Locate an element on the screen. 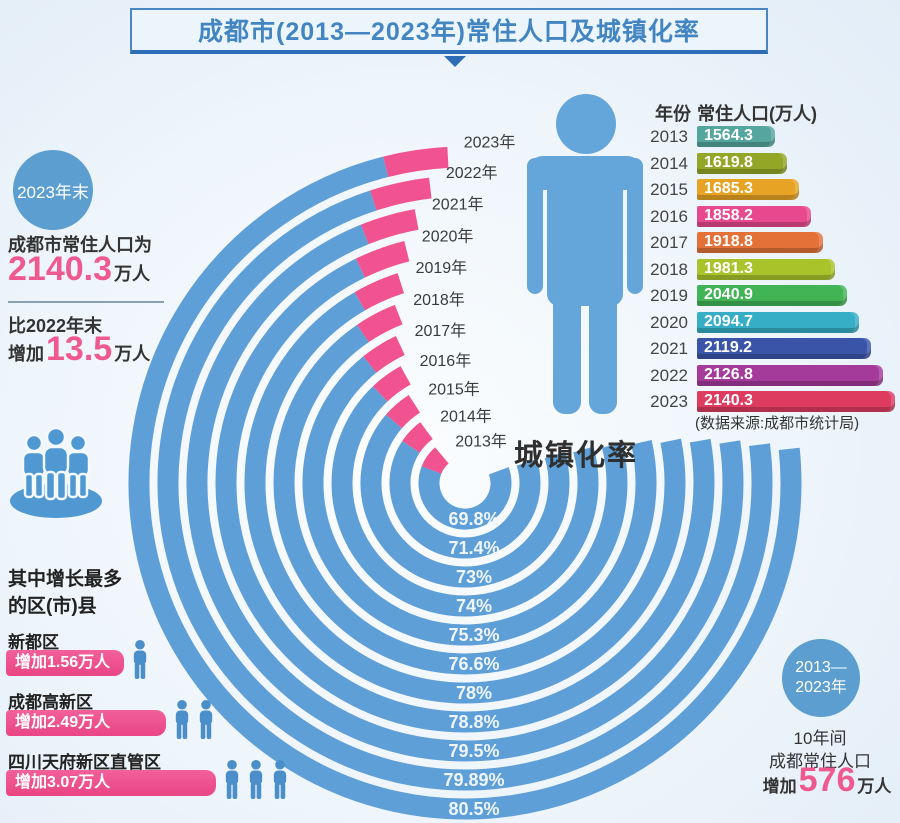  table-row-bar: 1981.3 is located at coordinates (766, 269).